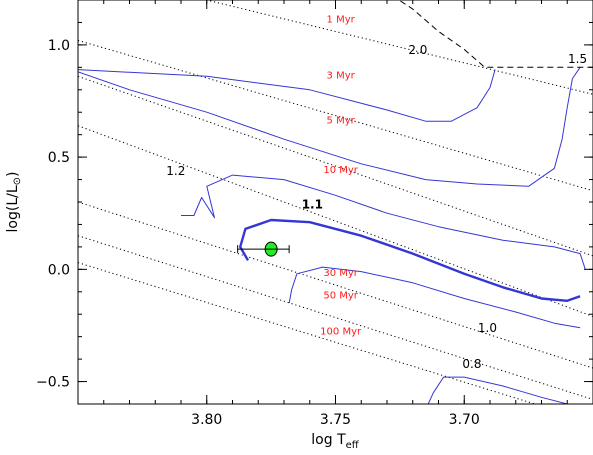  What do you see at coordinates (464, 420) in the screenshot?
I see `x-tick-label: 3.70` at bounding box center [464, 420].